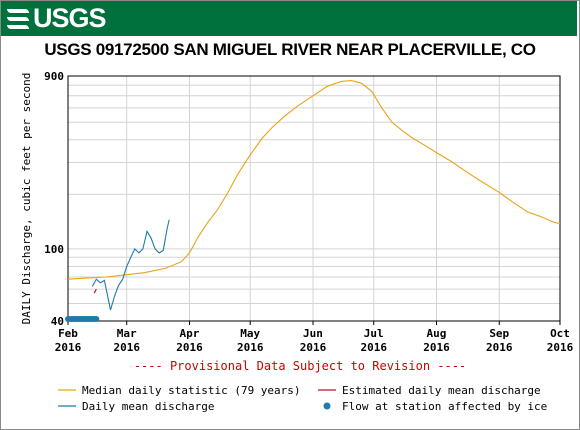 The height and width of the screenshot is (430, 580). I want to click on usgs-logo: USGS, so click(57, 18).